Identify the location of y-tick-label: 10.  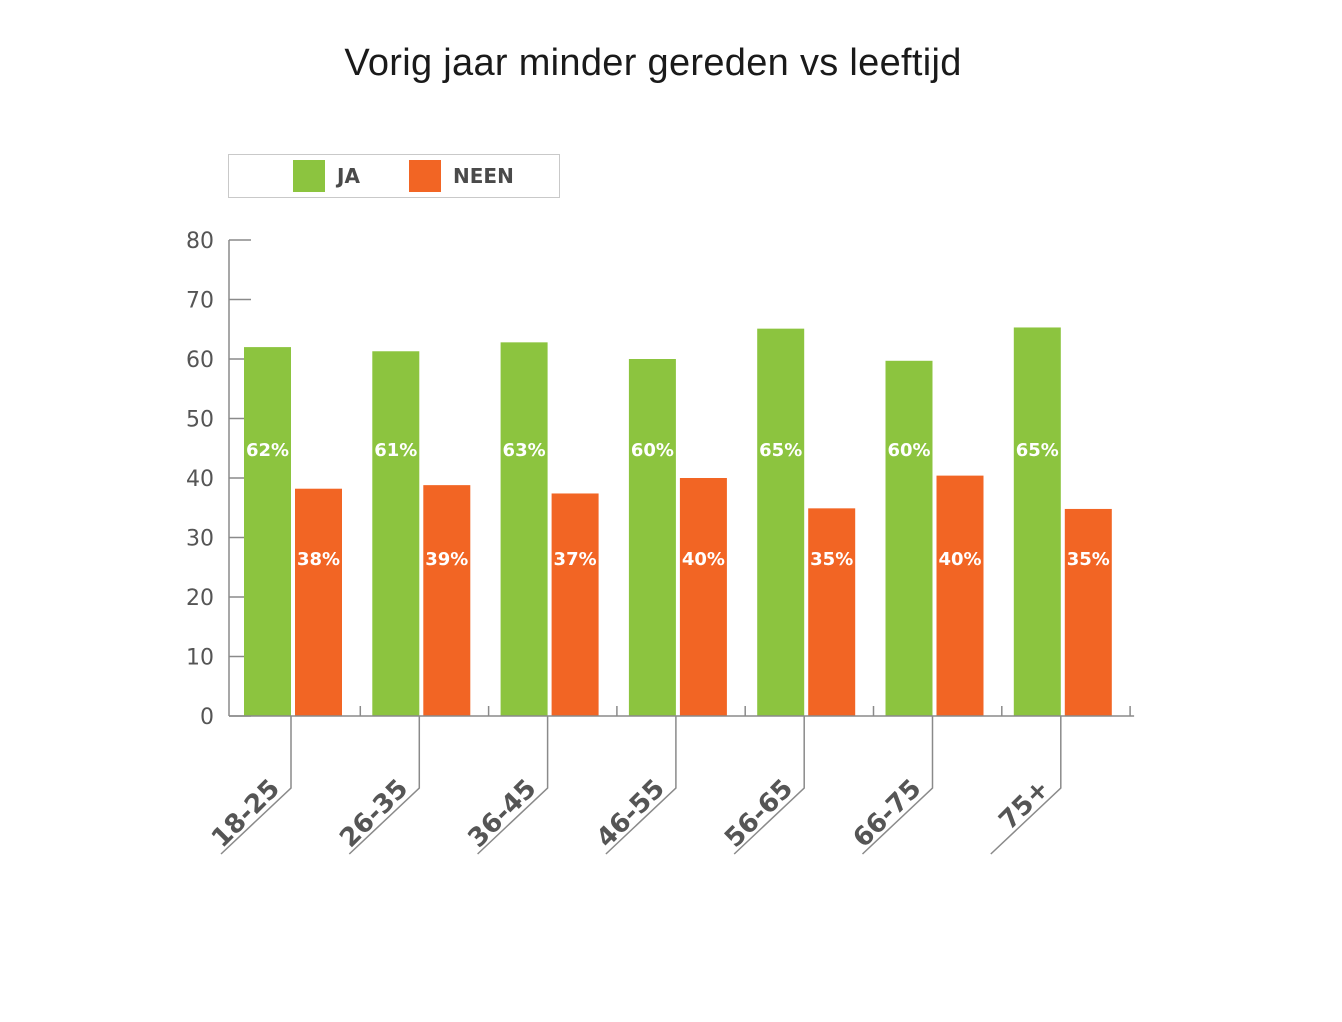
(200, 658).